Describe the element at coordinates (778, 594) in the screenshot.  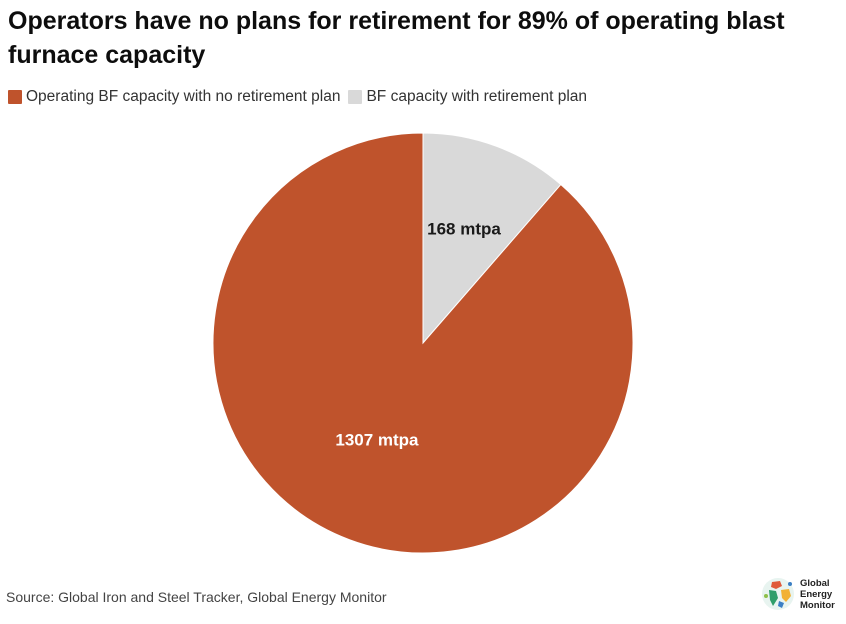
I see `globe-icon` at that location.